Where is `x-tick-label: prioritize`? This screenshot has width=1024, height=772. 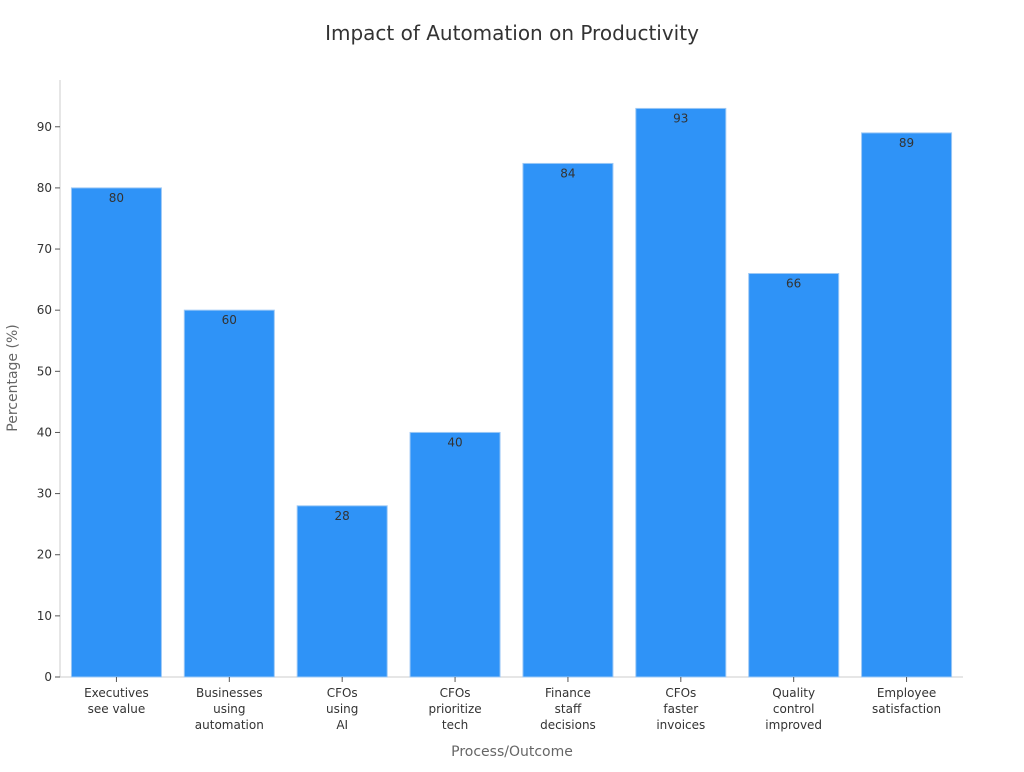
x-tick-label: prioritize is located at coordinates (454, 709).